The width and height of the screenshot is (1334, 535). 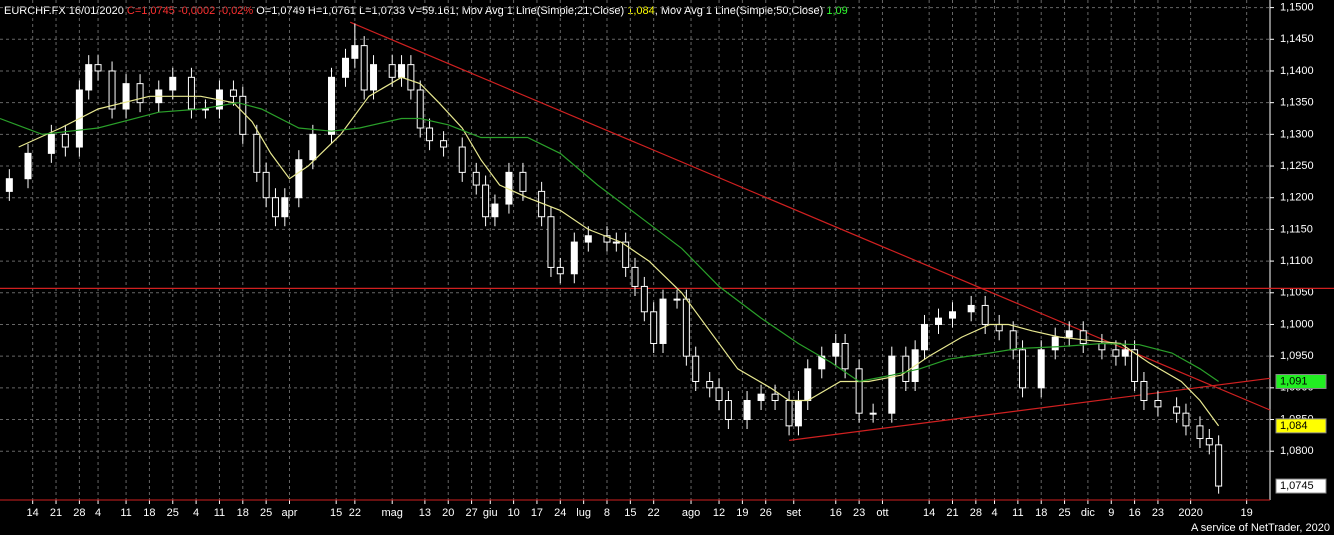 I want to click on x-tick-label: 16, so click(x=1134, y=513).